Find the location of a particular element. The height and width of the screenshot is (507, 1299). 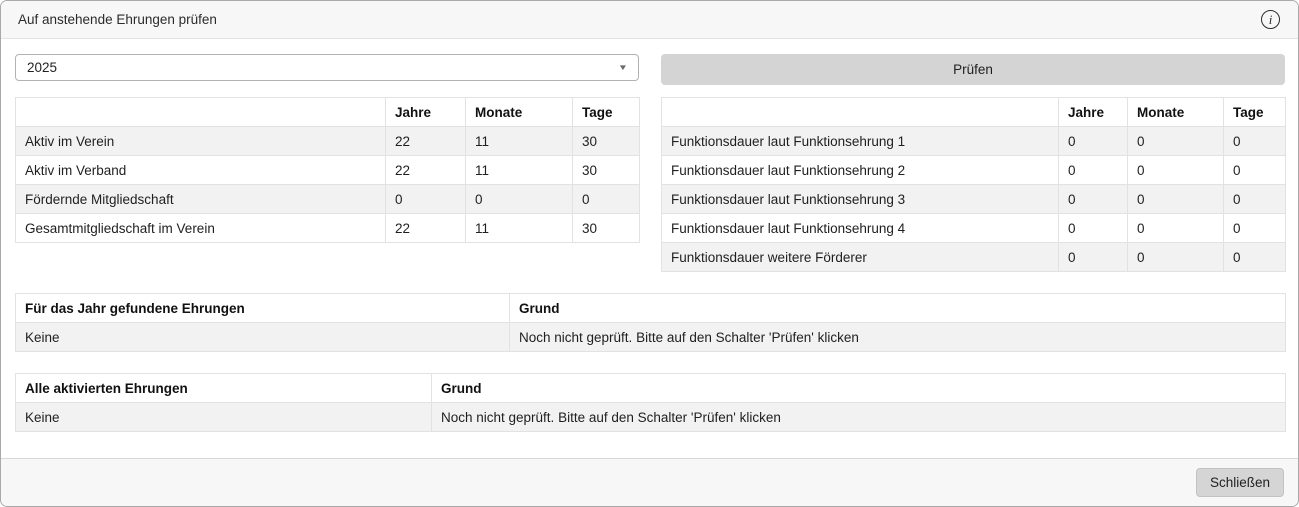

table-row: Funktionsdauer weitere Förderer 0 0 0 is located at coordinates (973, 257).